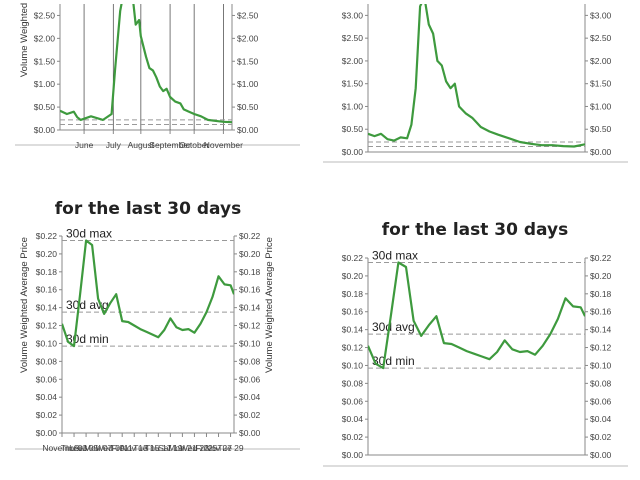 The width and height of the screenshot is (640, 480). What do you see at coordinates (230, 448) in the screenshot?
I see `x-tick-label: Tue 29` at bounding box center [230, 448].